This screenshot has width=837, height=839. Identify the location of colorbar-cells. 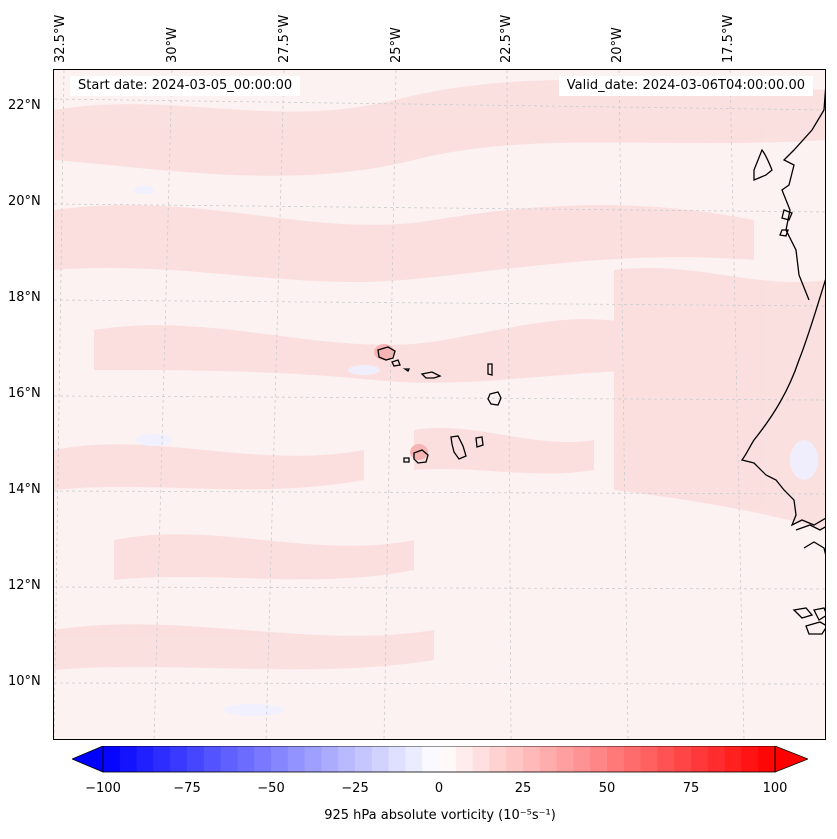
(439, 759).